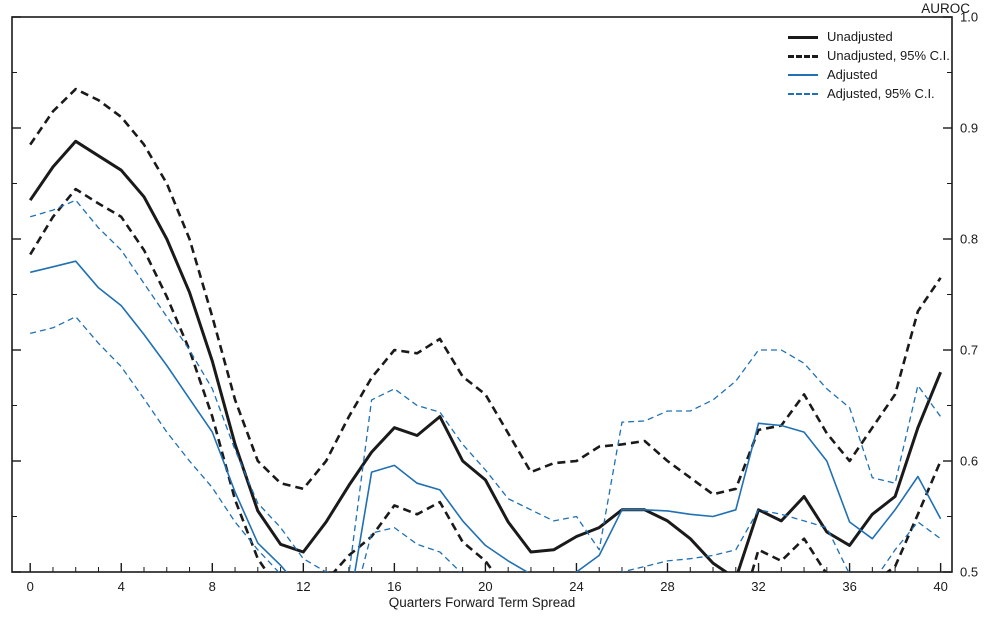 The image size is (1000, 620). I want to click on legend-item-adjusted-ci: Adjusted, 95% C.I., so click(869, 94).